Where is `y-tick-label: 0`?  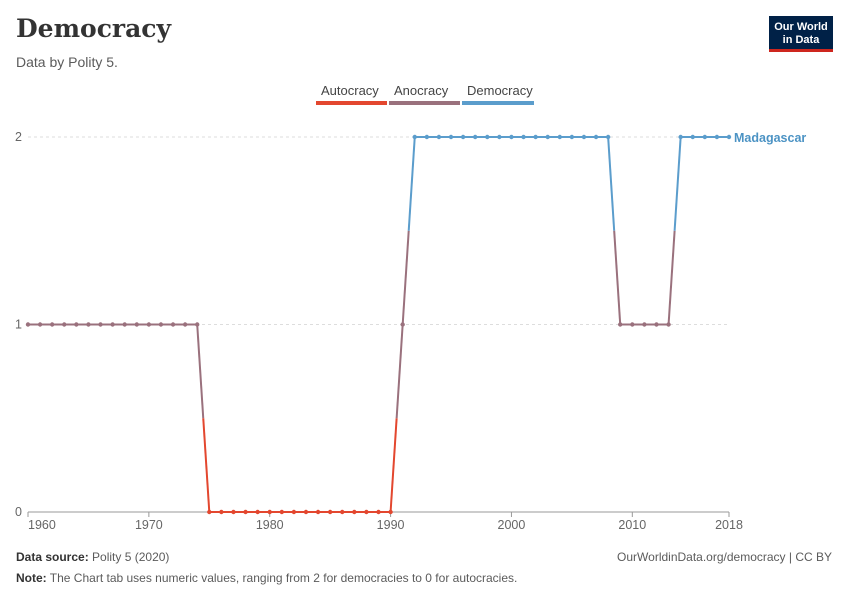
y-tick-label: 0 is located at coordinates (18, 512).